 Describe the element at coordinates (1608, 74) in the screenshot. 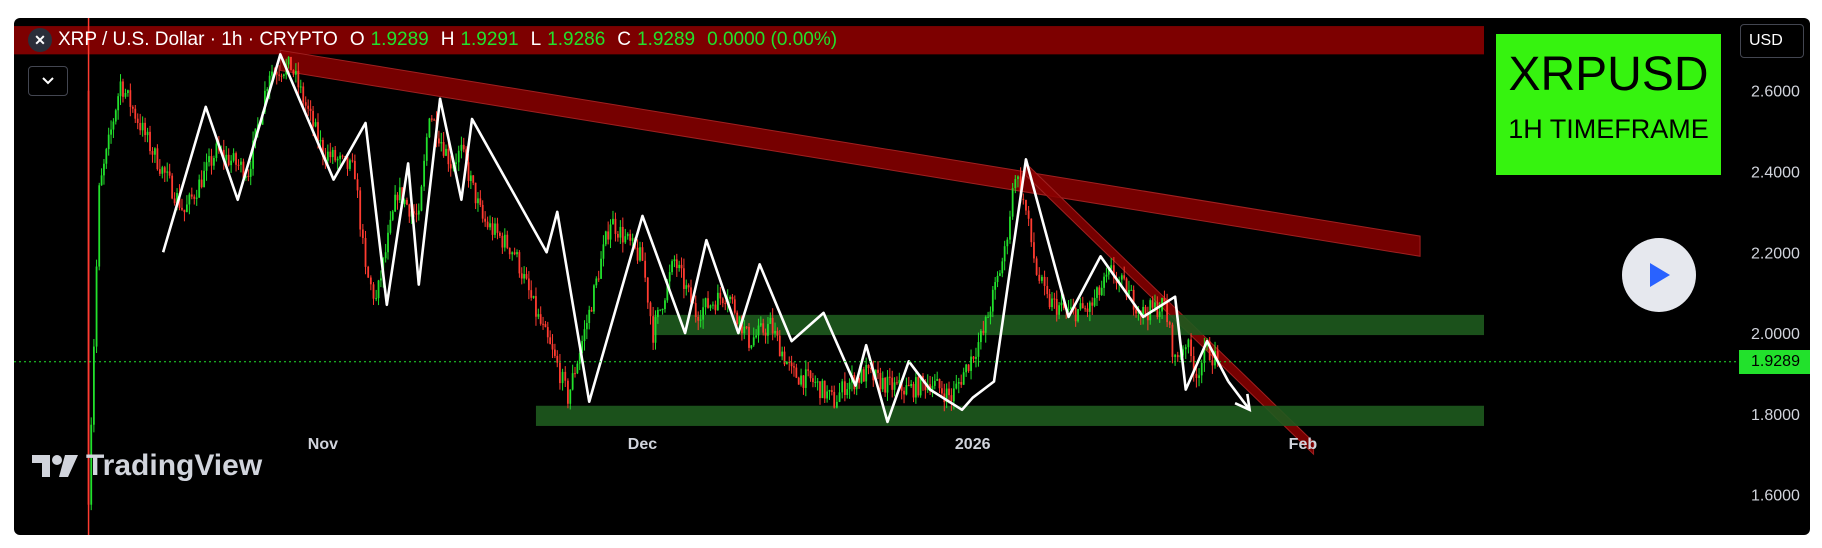

I see `badge-symbol: XRPUSD` at that location.